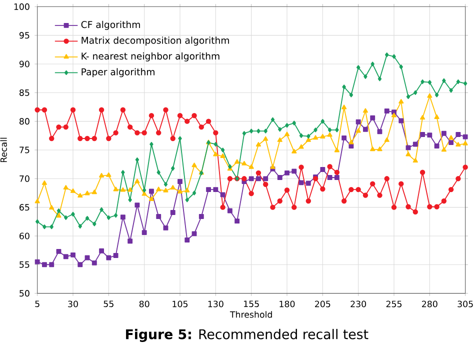  Describe the element at coordinates (155, 41) in the screenshot. I see `legend-label: Matrix decomposition algorithm` at that location.